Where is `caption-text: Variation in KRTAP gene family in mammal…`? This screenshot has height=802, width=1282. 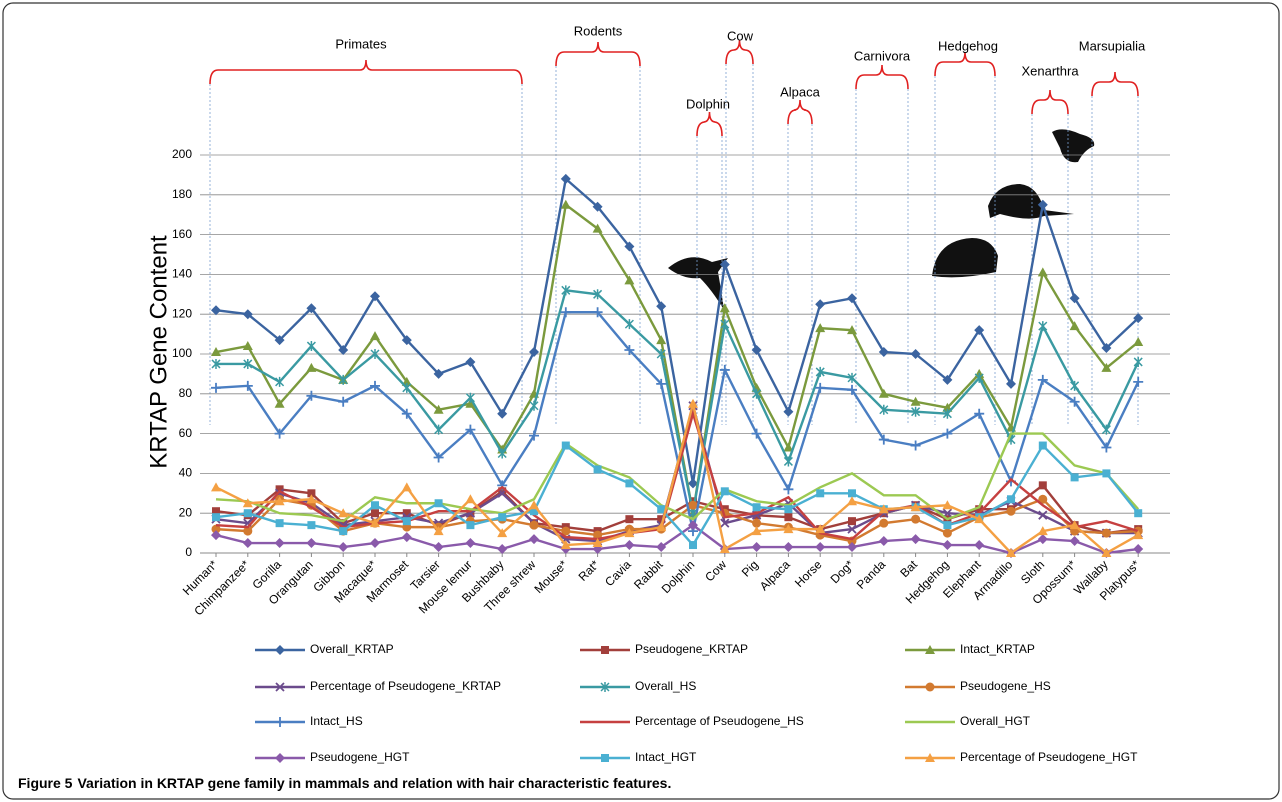
caption-text: Variation in KRTAP gene family in mammal… is located at coordinates (374, 783).